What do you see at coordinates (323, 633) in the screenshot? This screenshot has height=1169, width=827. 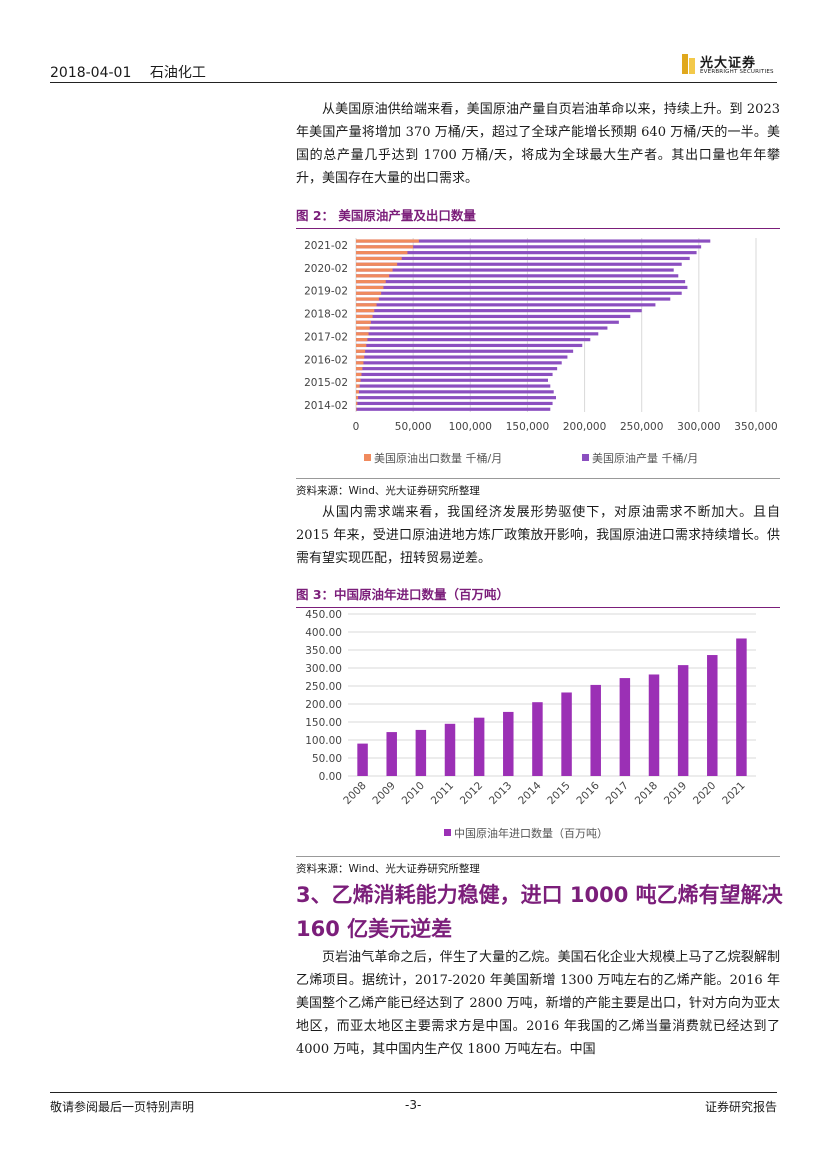 I see `y-tick-label: 400.00` at bounding box center [323, 633].